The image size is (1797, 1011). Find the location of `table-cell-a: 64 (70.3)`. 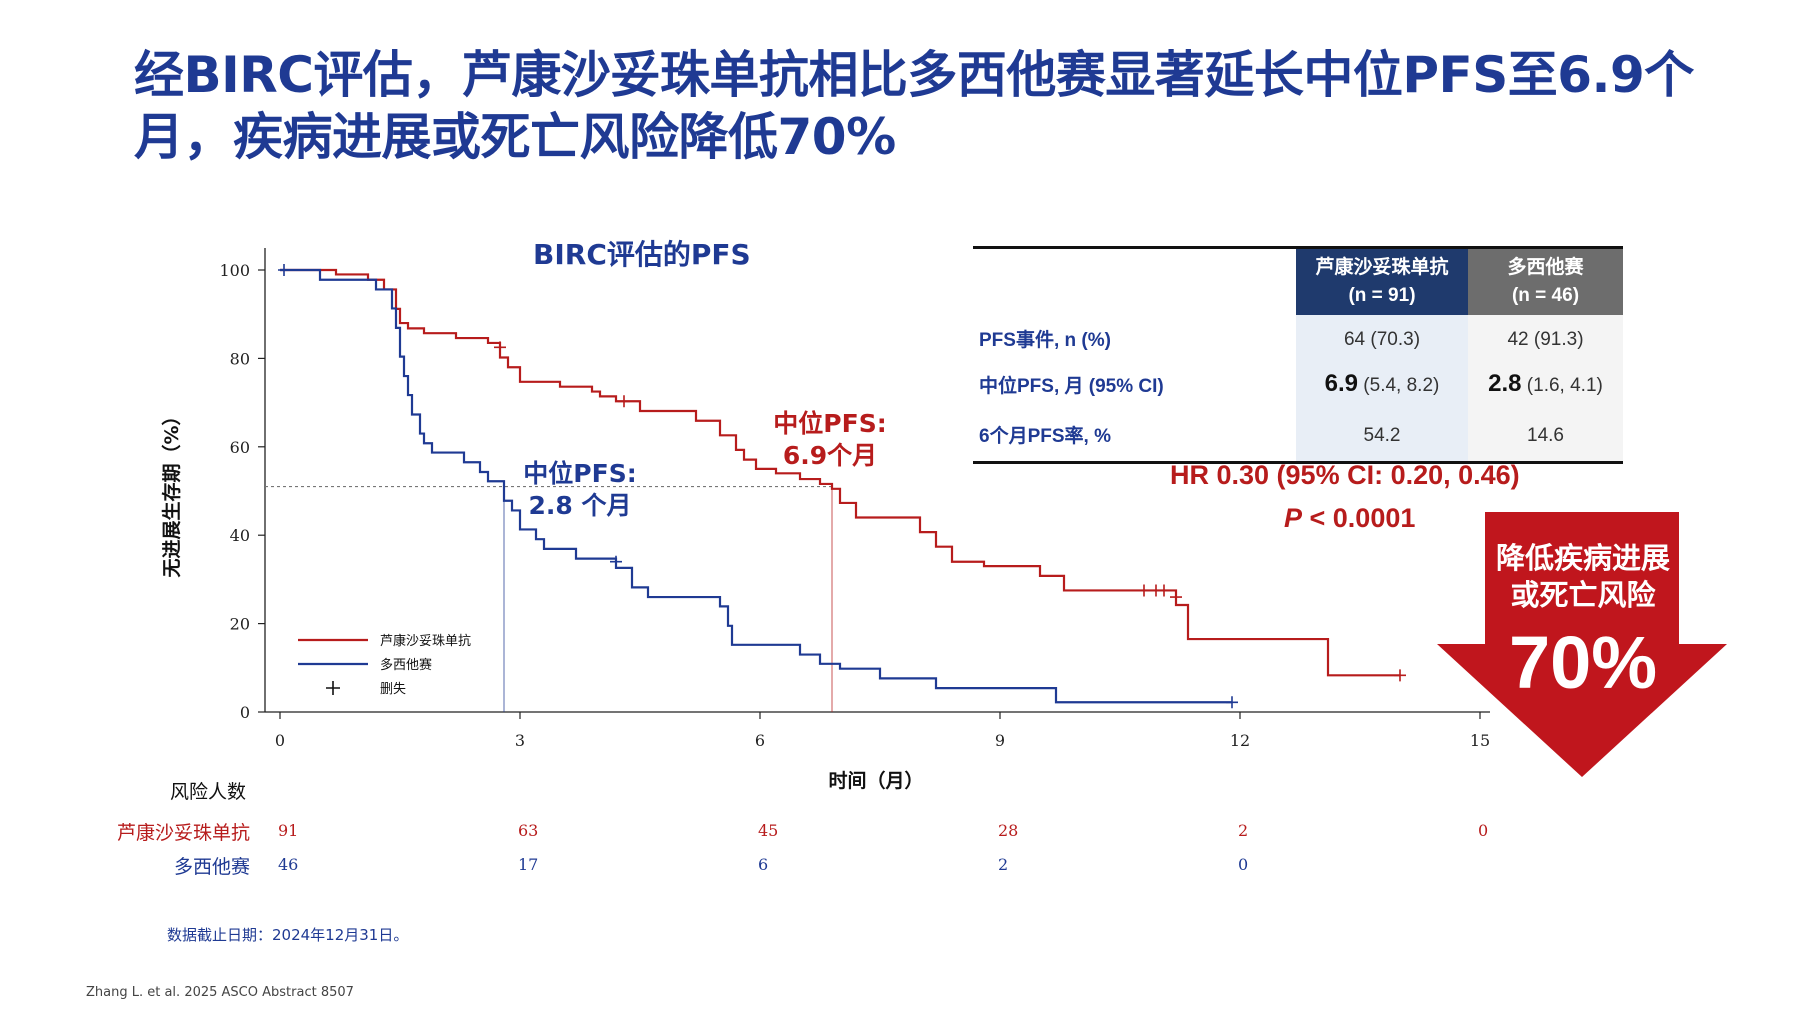

table-cell-a: 64 (70.3) is located at coordinates (1382, 338).